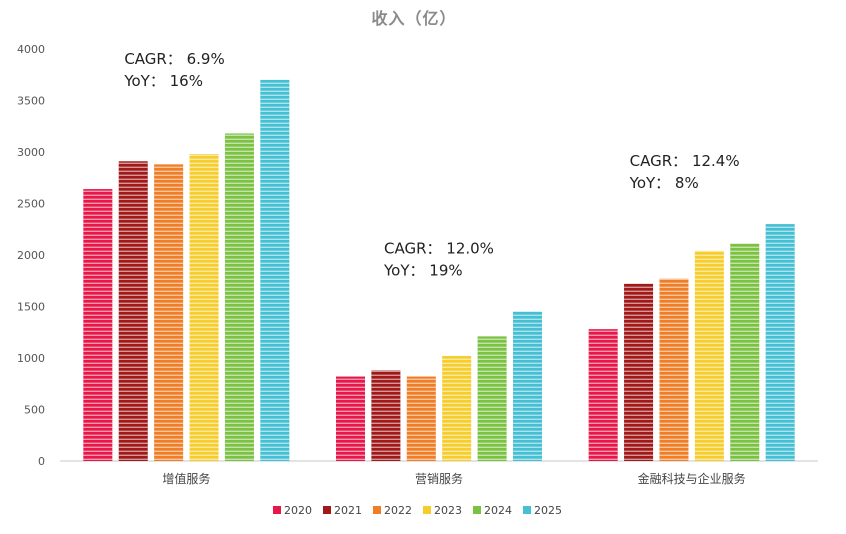 The height and width of the screenshot is (534, 846). What do you see at coordinates (377, 510) in the screenshot?
I see `legend-swatch-2022` at bounding box center [377, 510].